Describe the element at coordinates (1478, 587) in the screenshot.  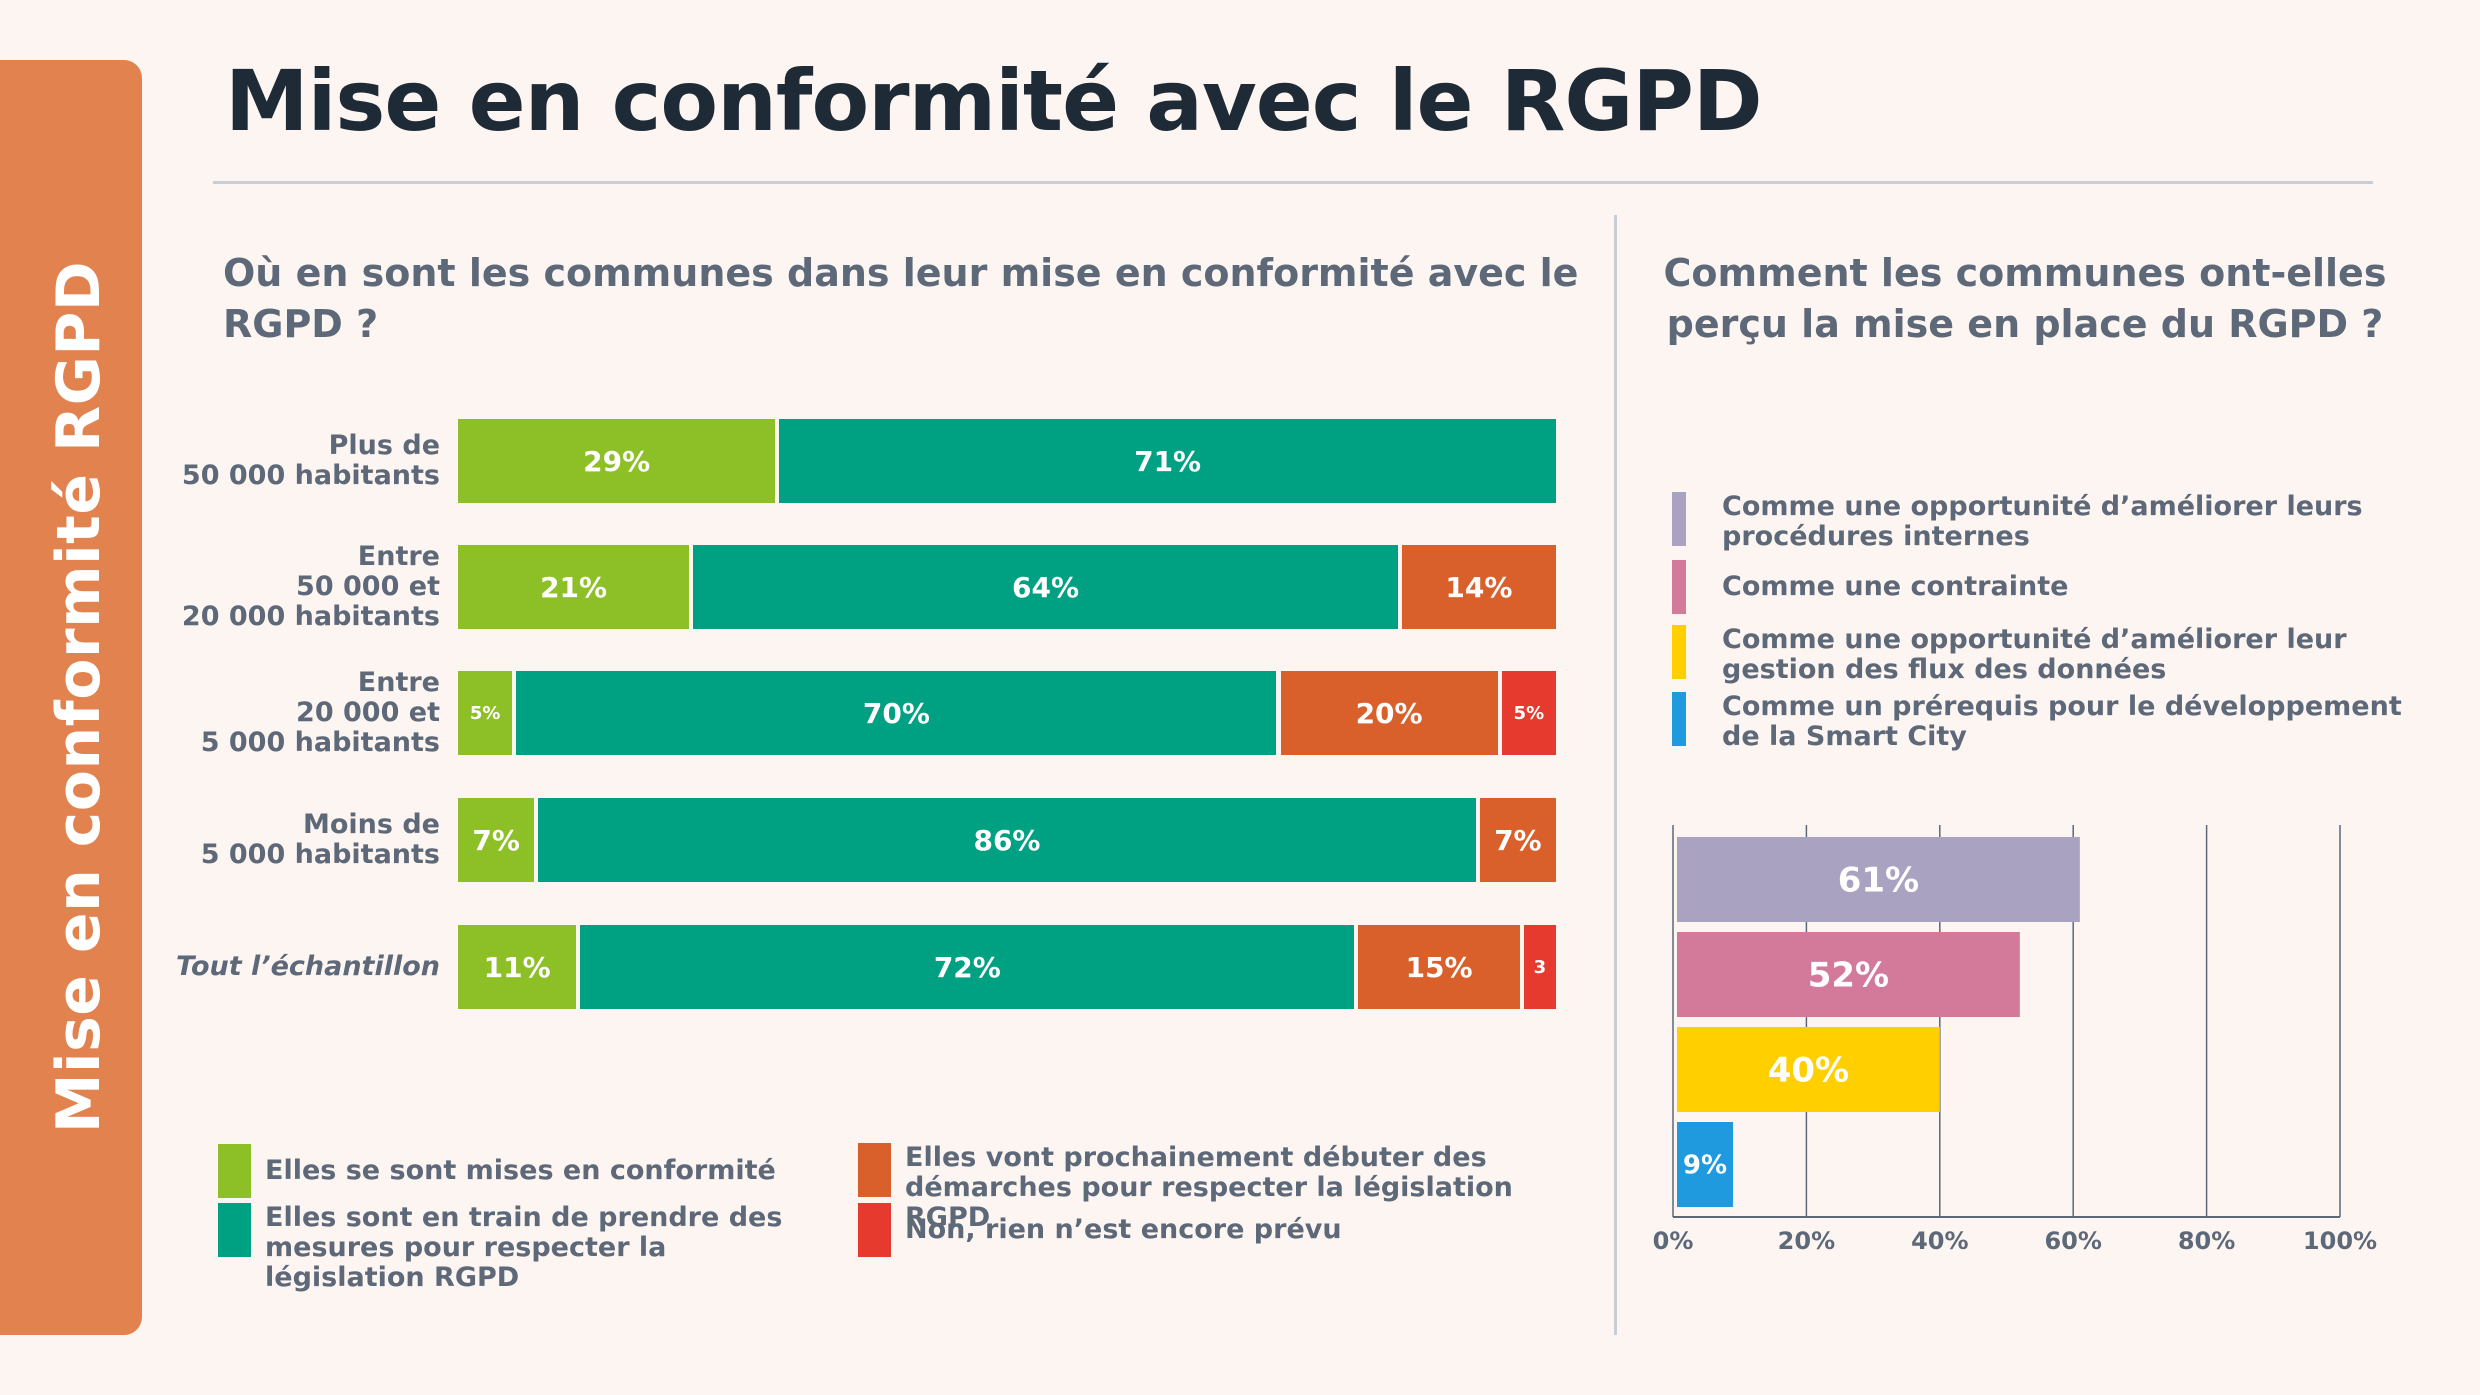
I see `bar-segment: 14%` at that location.